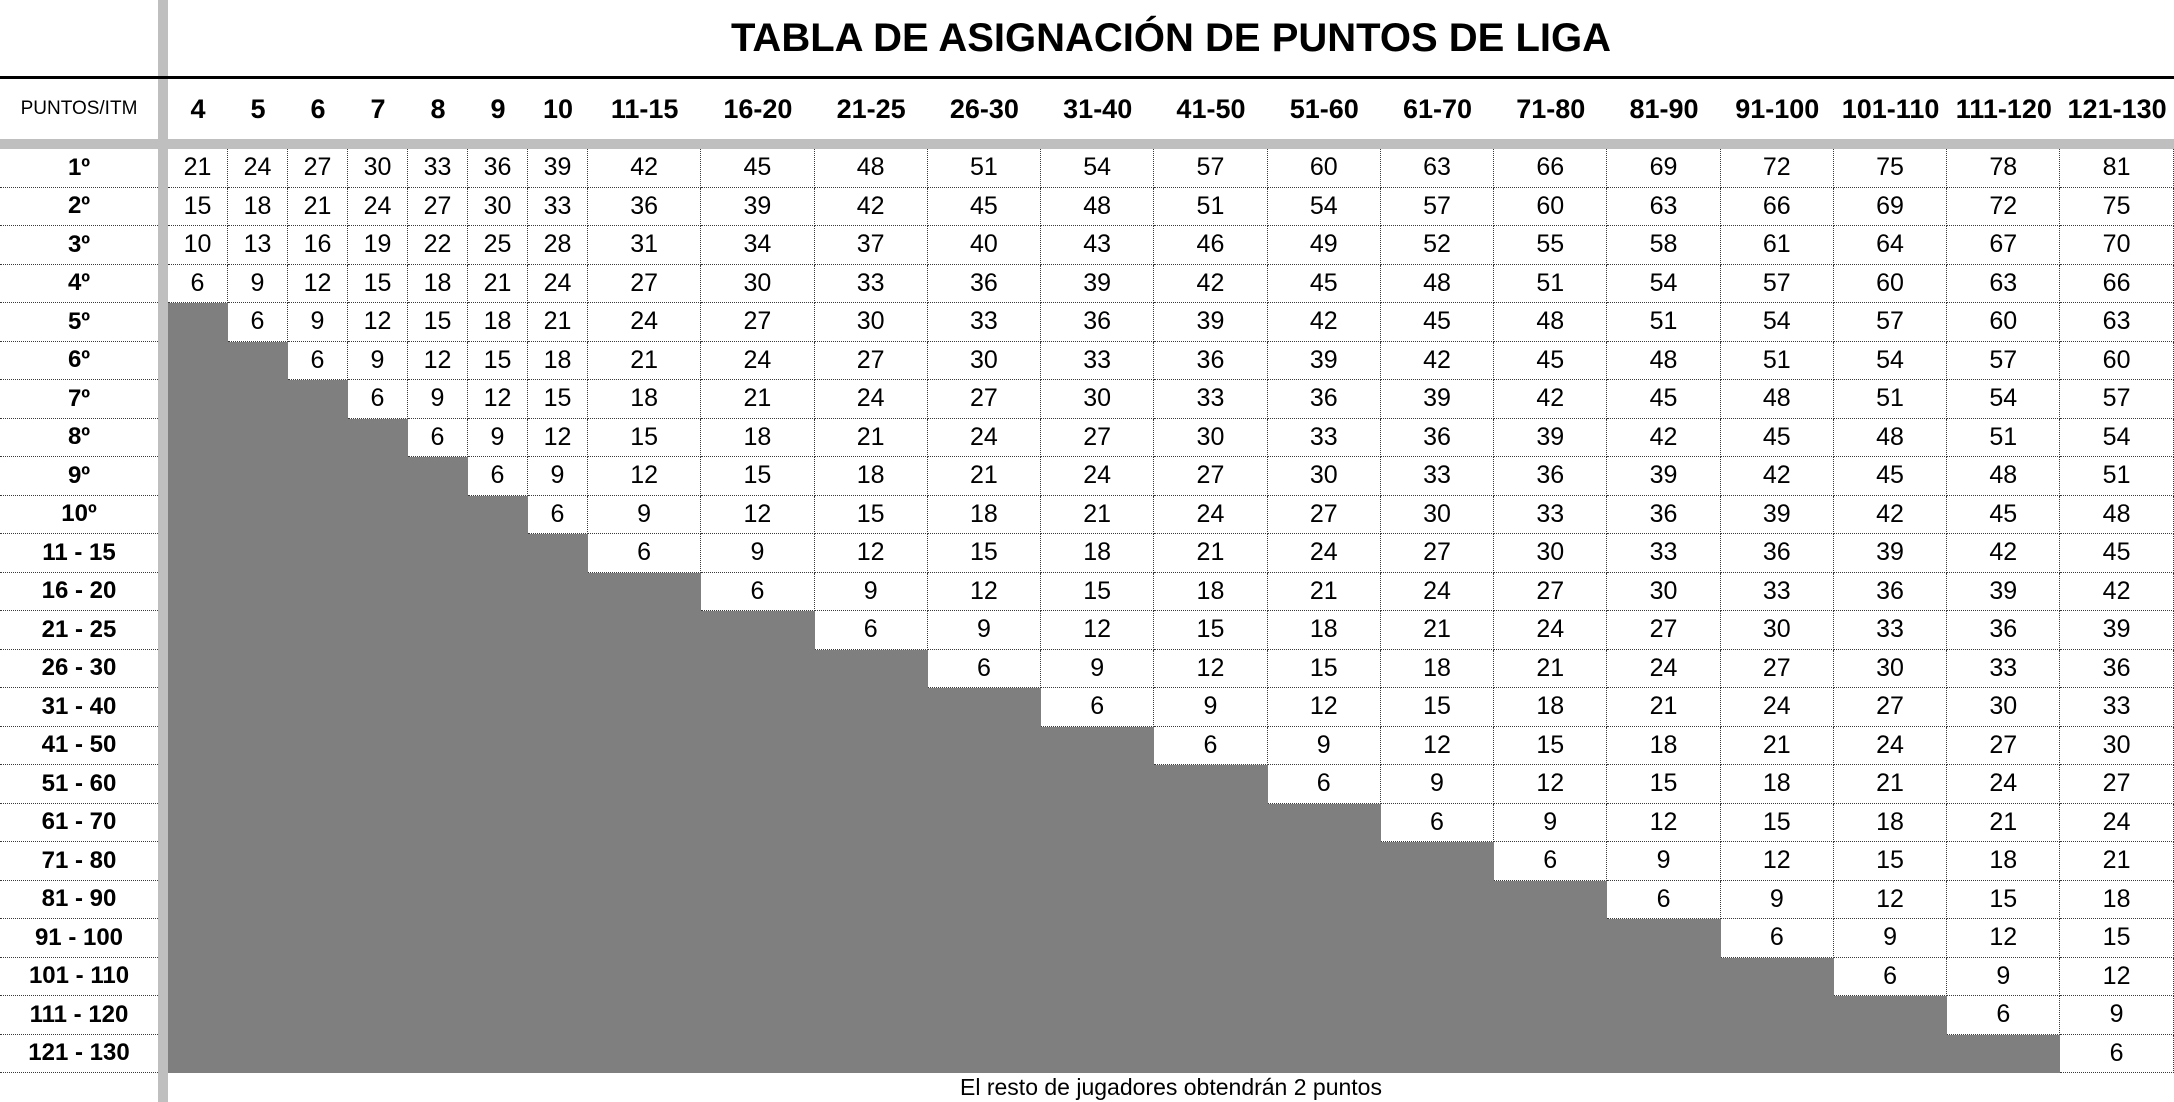  Describe the element at coordinates (1777, 283) in the screenshot. I see `points-cell: 57` at that location.